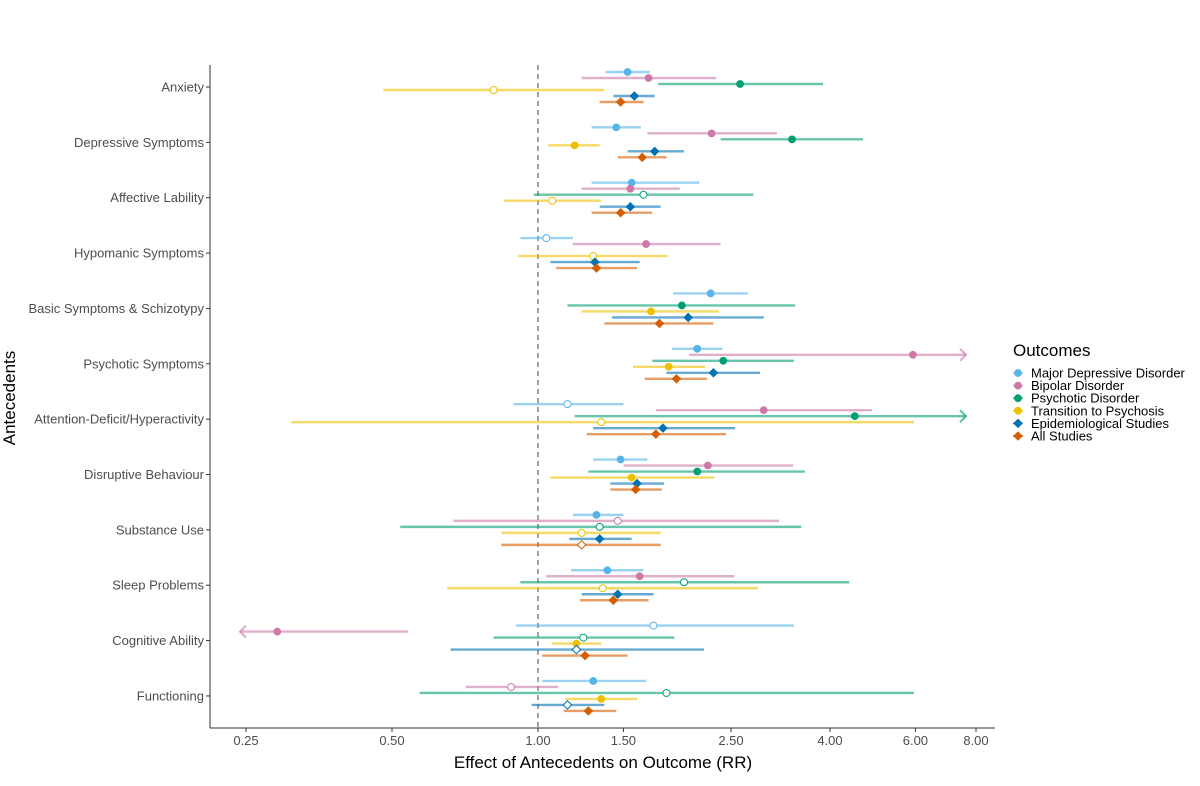  Describe the element at coordinates (242, 631) in the screenshot. I see `arrow-left-icon` at that location.